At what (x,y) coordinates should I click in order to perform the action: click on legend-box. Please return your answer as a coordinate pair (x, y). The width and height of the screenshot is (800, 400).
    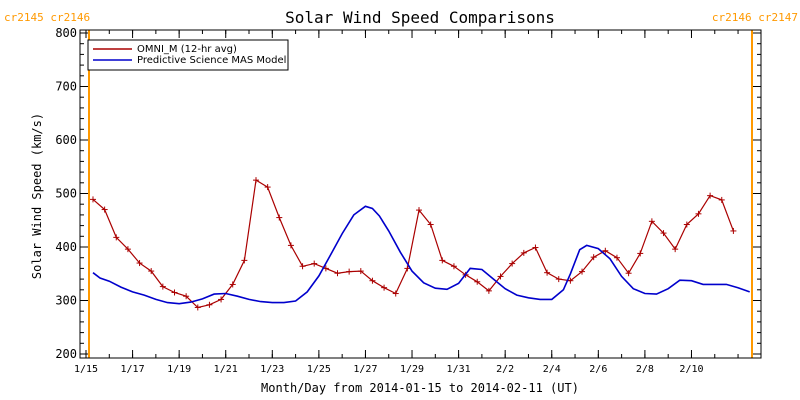
    Looking at the image, I should click on (188, 55).